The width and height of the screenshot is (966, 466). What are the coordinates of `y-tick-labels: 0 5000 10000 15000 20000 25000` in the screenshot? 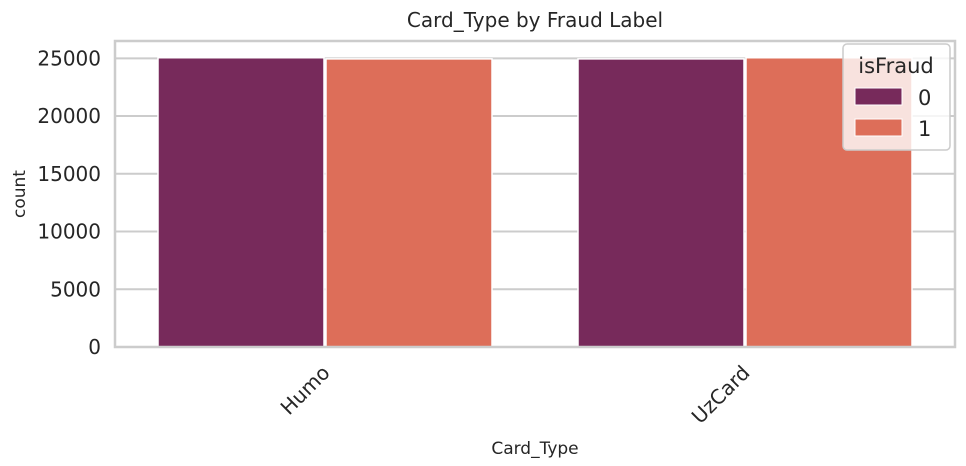 It's located at (69, 202).